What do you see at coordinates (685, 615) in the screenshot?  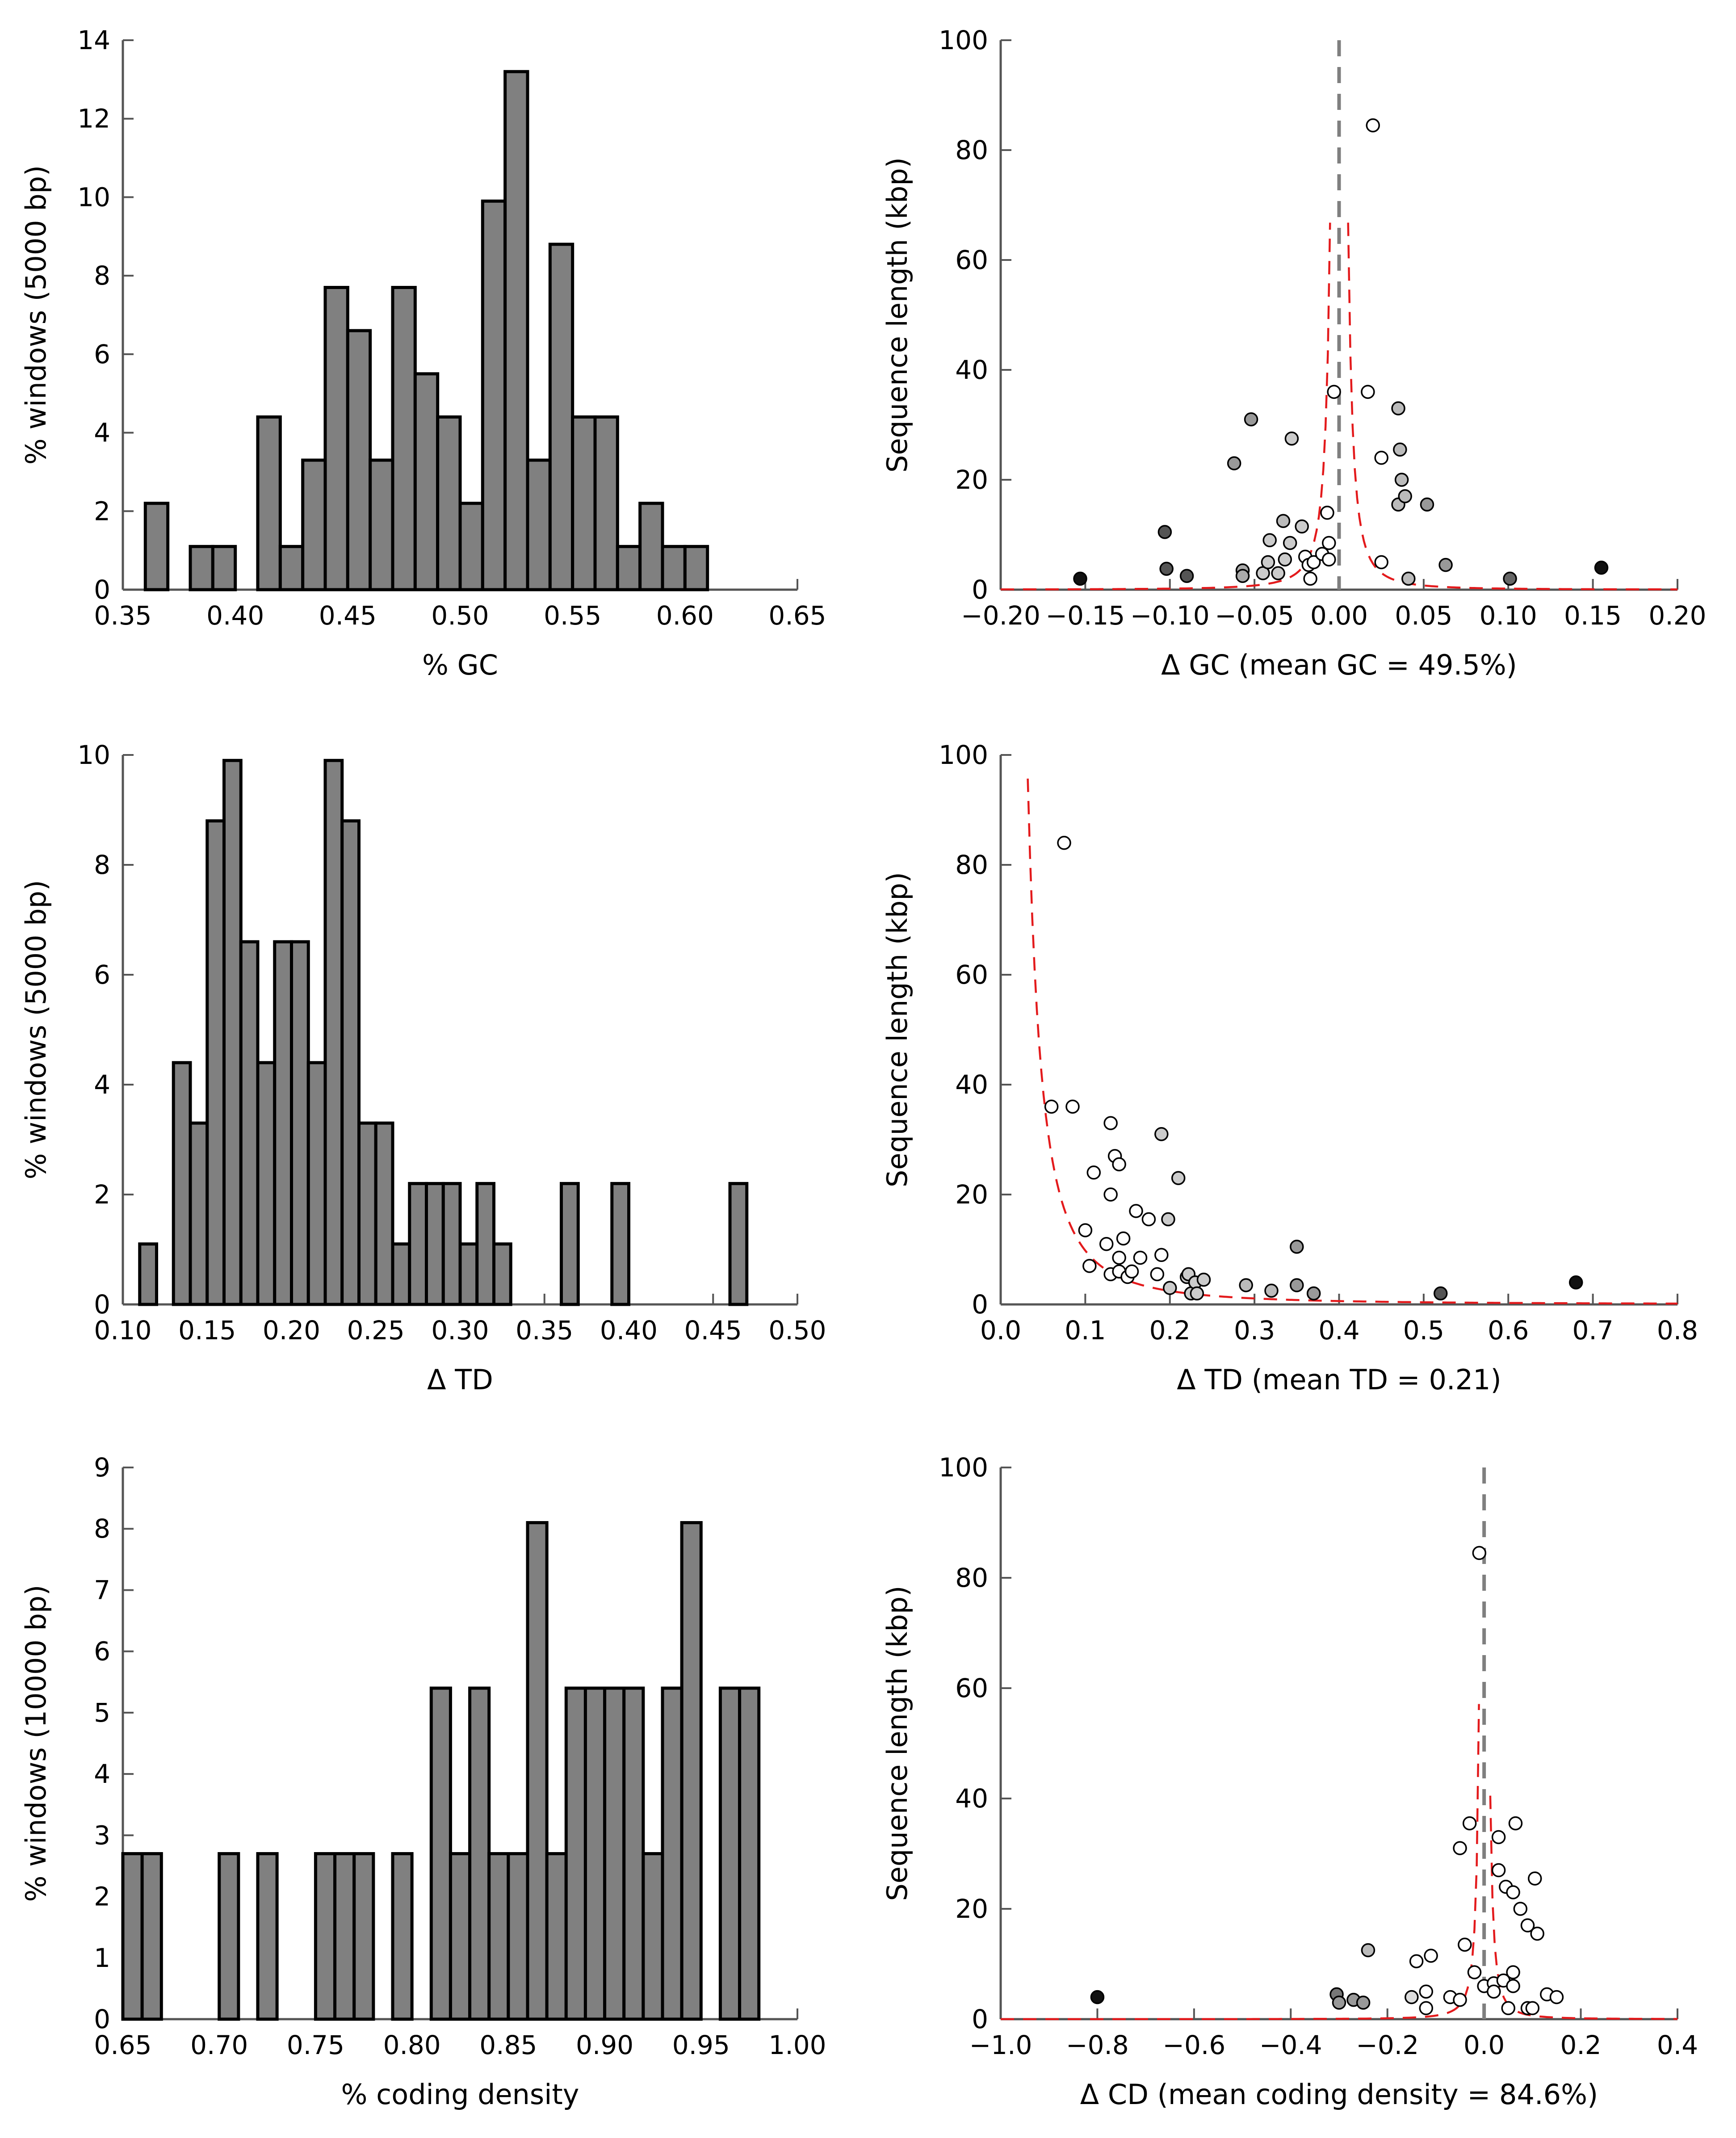 I see `x-tick-label: 0.60` at bounding box center [685, 615].